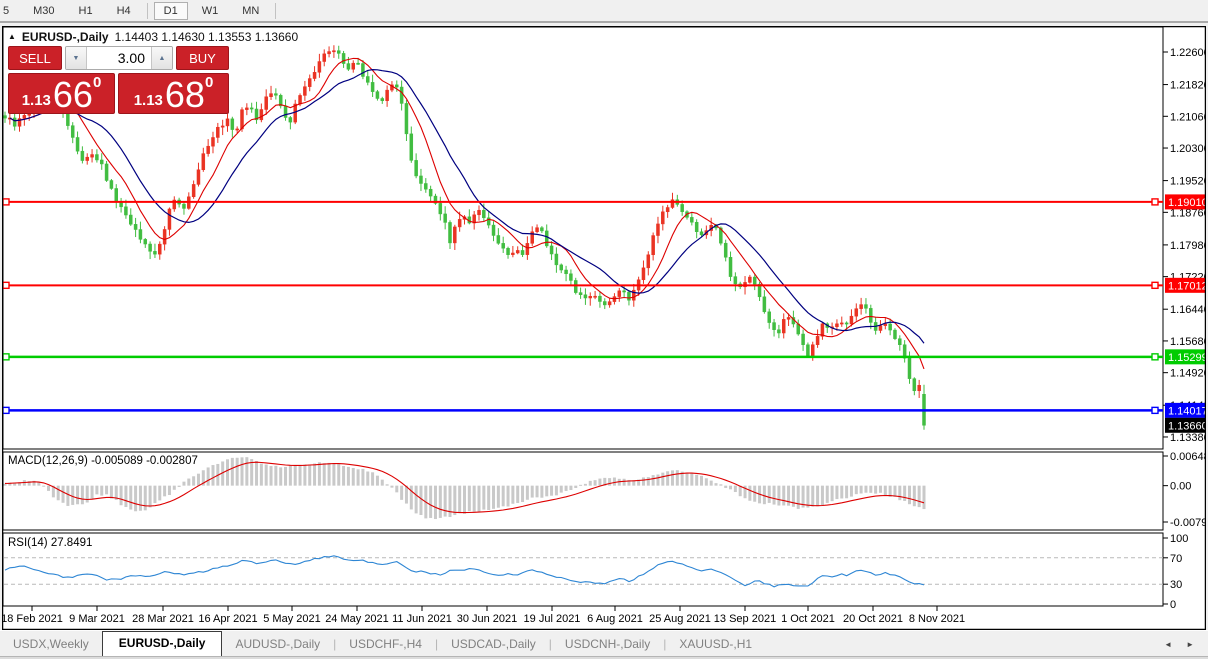  I want to click on svg-text: 19 Jul 2021, so click(552, 619).